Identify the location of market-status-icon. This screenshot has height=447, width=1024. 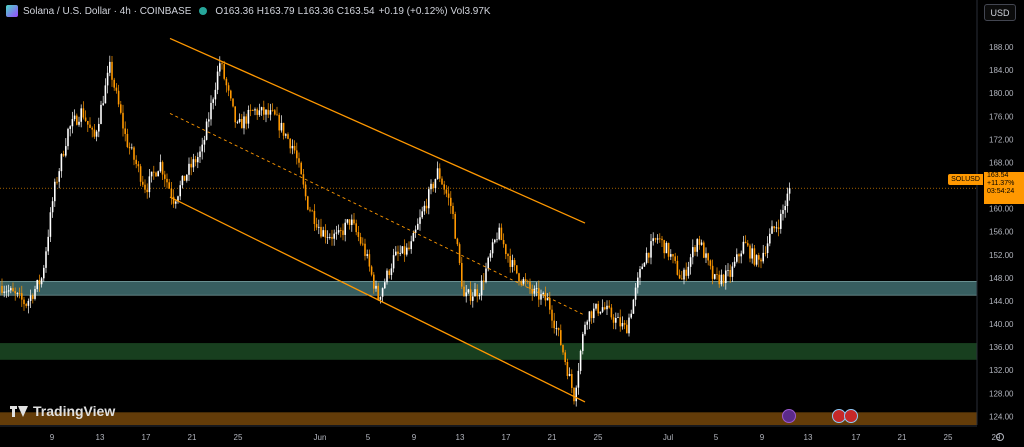
(203, 11).